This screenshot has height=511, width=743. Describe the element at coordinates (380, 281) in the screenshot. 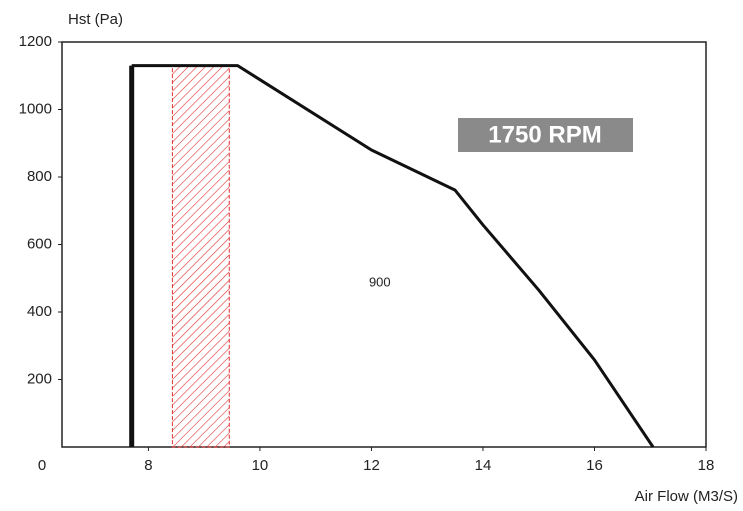

I see `annotation: 900` at that location.